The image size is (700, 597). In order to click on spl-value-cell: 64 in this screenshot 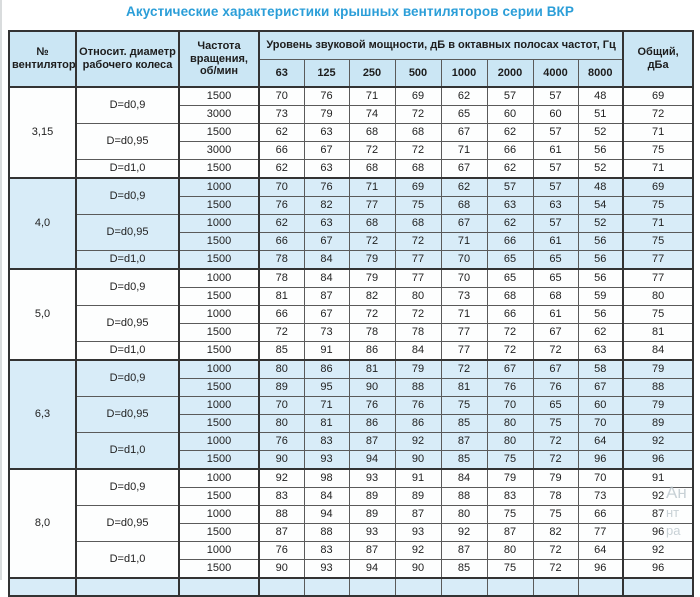, I will do `click(600, 550)`.